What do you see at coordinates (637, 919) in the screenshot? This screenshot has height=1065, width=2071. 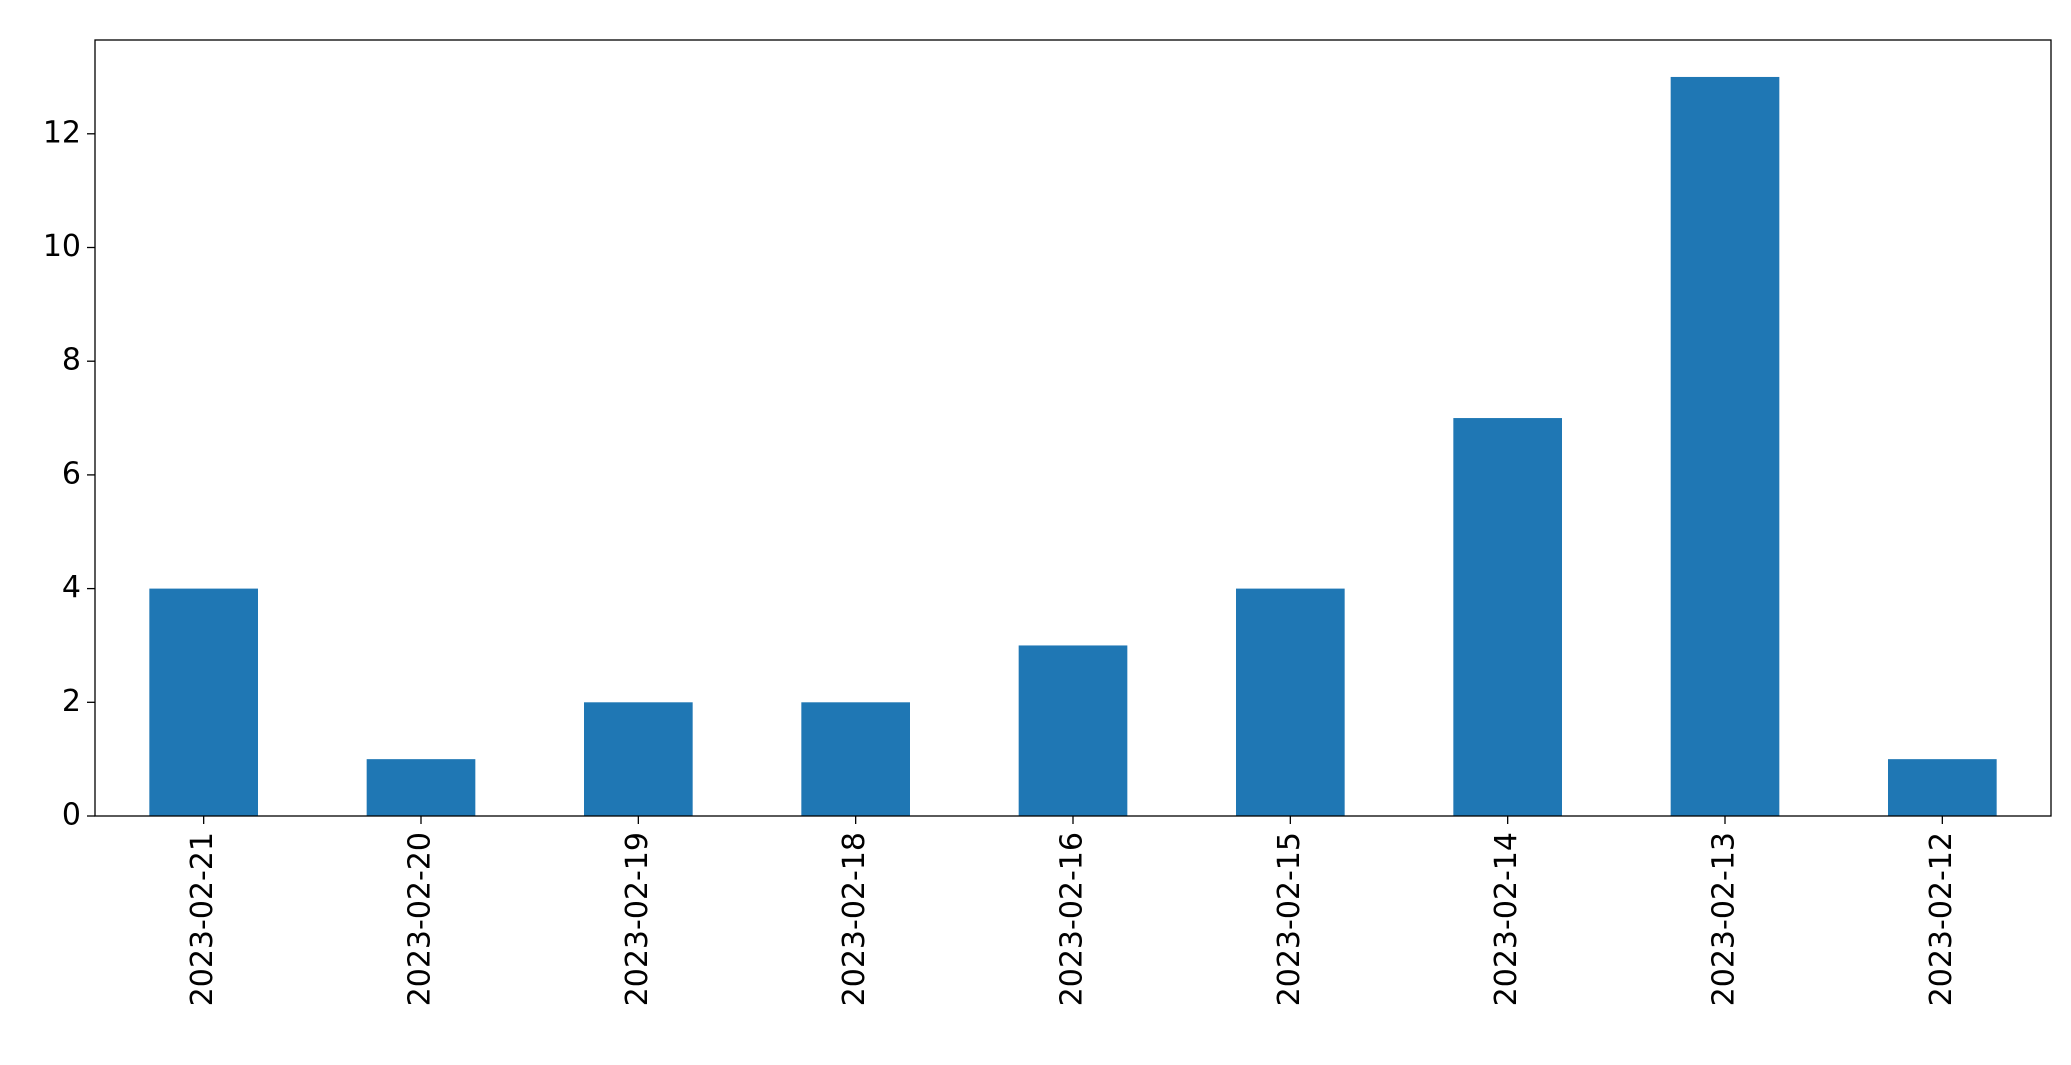 I see `x-tick-label: 2023-02-19` at bounding box center [637, 919].